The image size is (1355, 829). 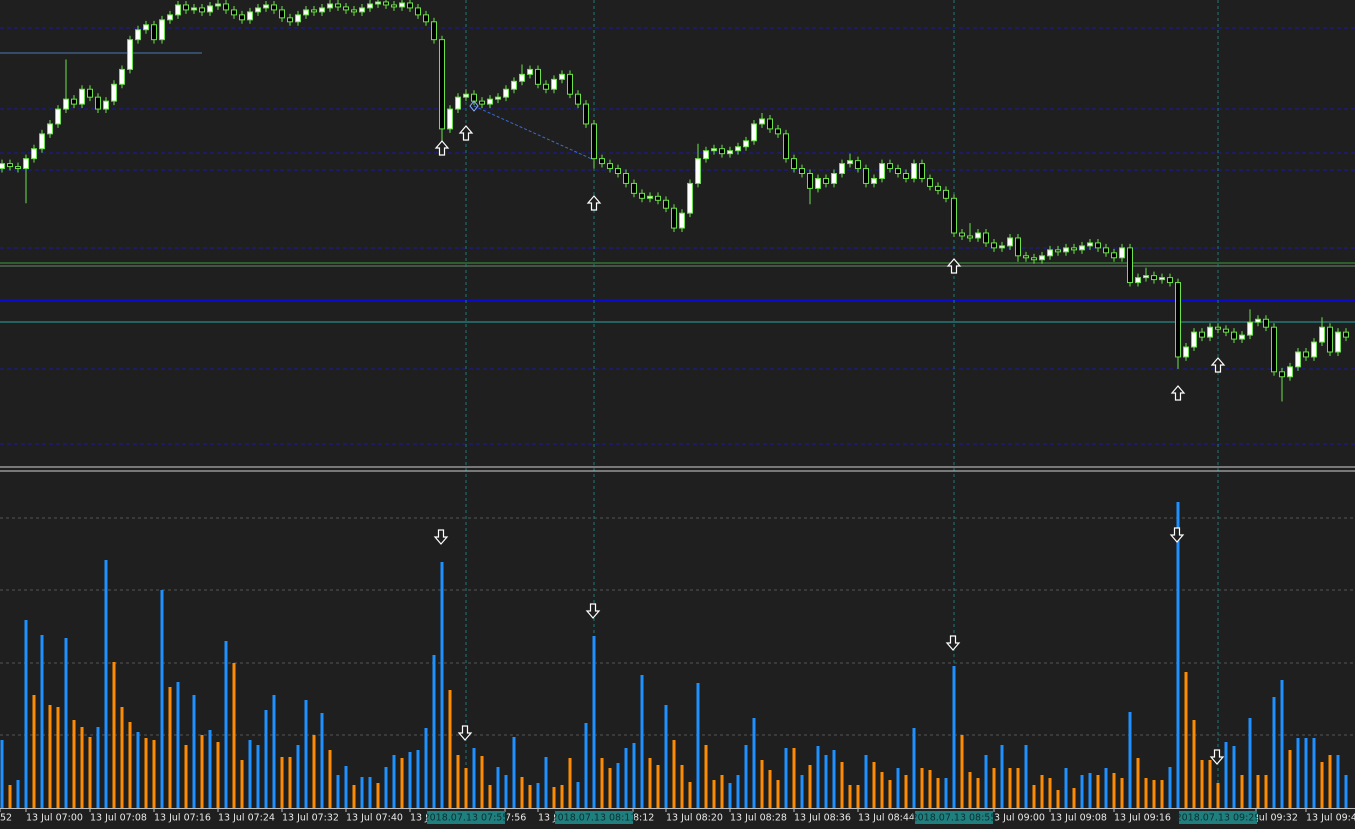 What do you see at coordinates (466, 818) in the screenshot?
I see `cursor-label: 2018.07.13 07:55` at bounding box center [466, 818].